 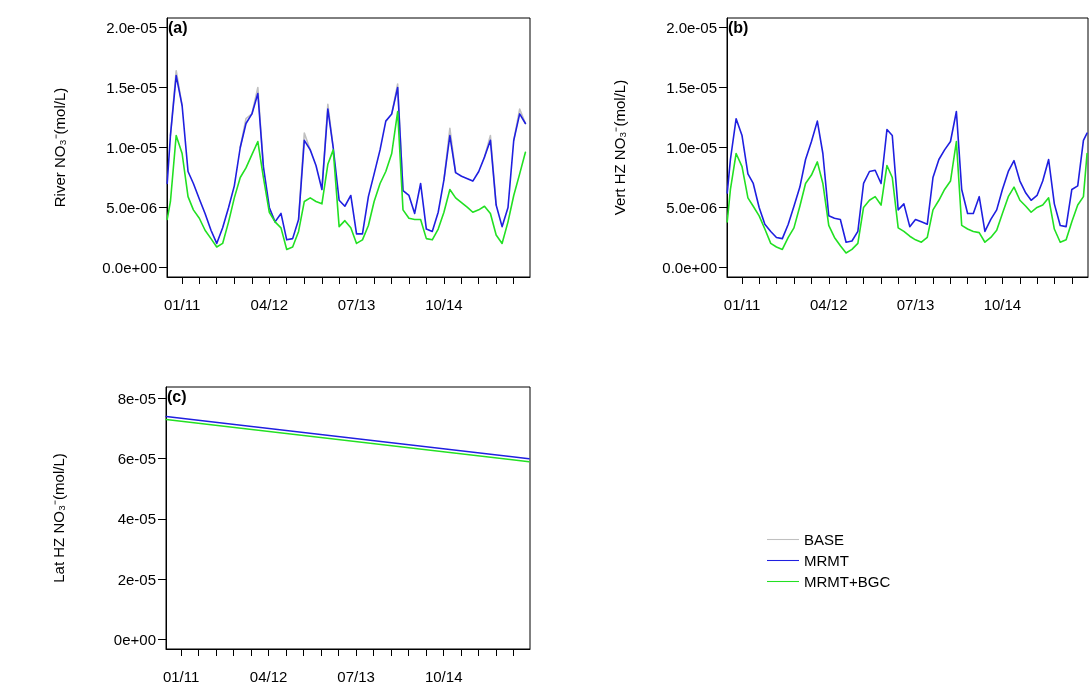 What do you see at coordinates (847, 581) in the screenshot?
I see `legend-label: MRMT+BGC` at bounding box center [847, 581].